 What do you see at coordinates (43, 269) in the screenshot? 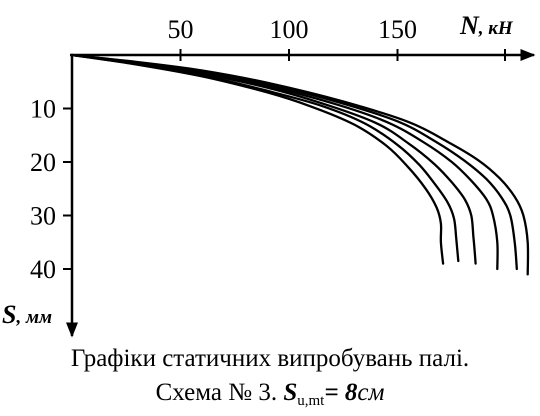
I see `y-tick-label: 40` at bounding box center [43, 269].